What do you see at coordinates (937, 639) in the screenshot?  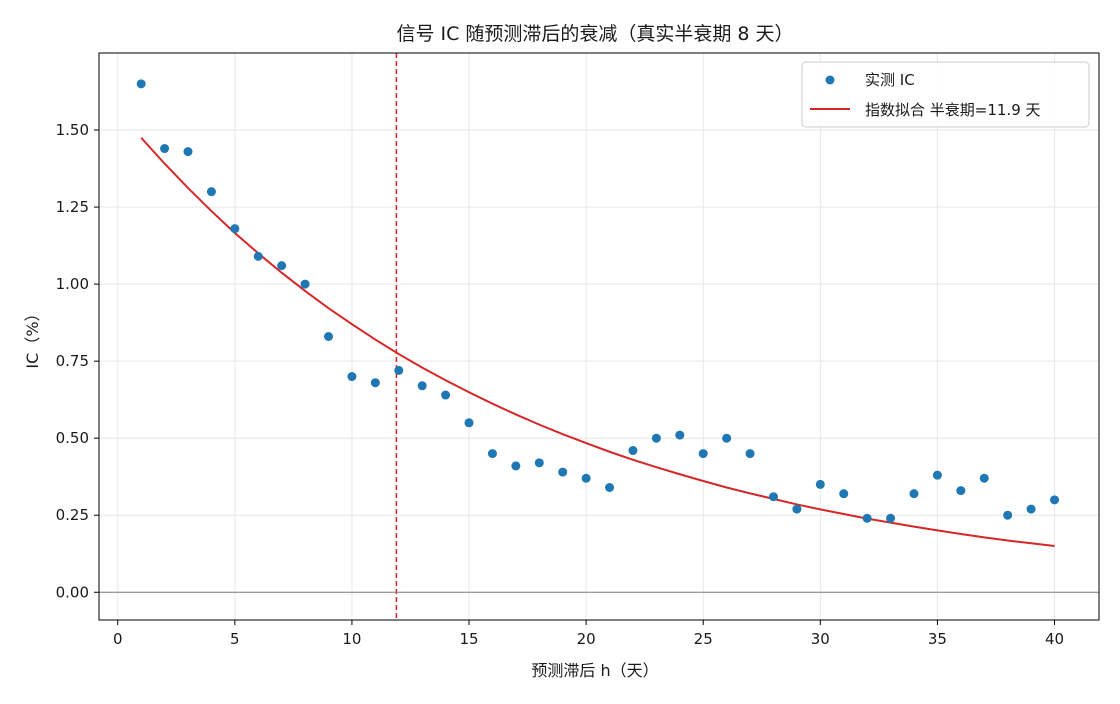 I see `x-tick-label: 35` at bounding box center [937, 639].